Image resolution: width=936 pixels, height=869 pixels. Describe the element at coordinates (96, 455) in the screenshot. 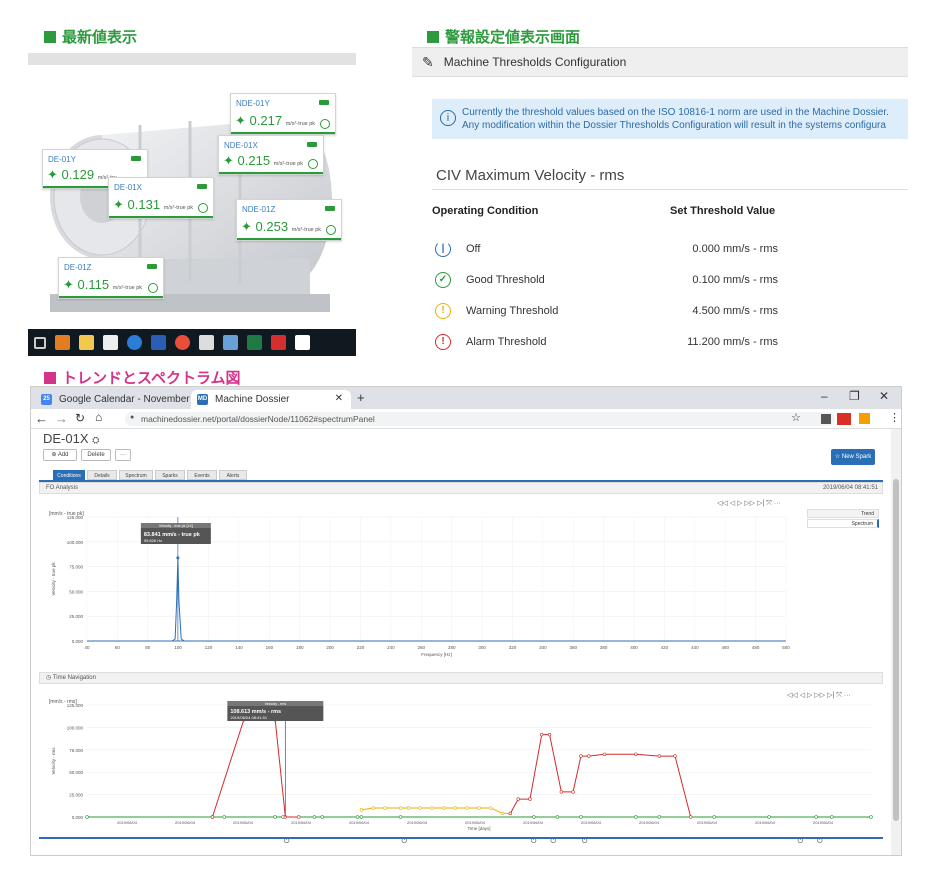

I see `delete-button: Delete` at that location.